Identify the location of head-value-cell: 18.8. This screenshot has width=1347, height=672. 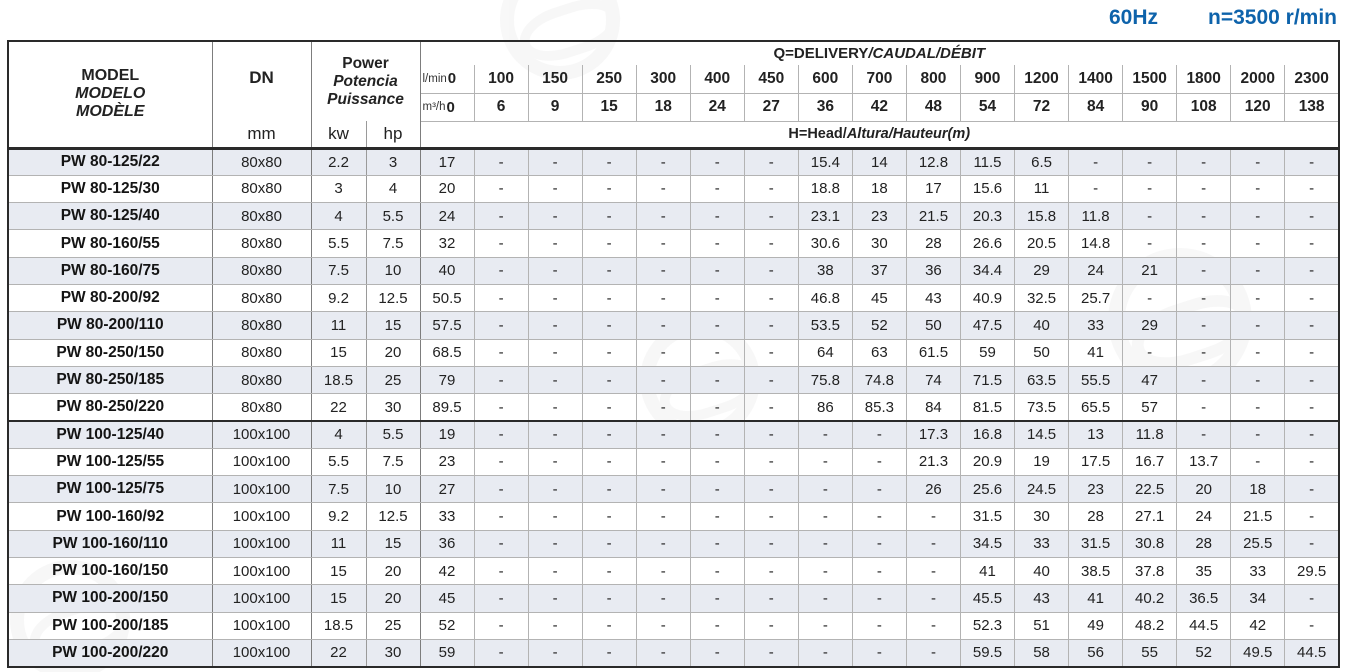
(825, 189).